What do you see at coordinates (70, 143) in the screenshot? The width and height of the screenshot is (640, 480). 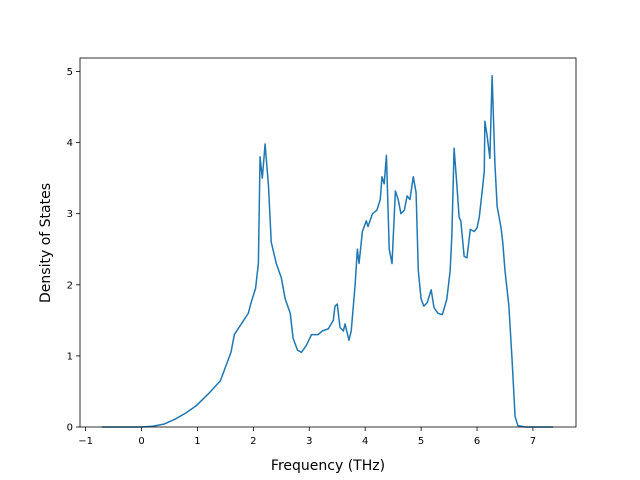 I see `y-tick-label: 4` at bounding box center [70, 143].